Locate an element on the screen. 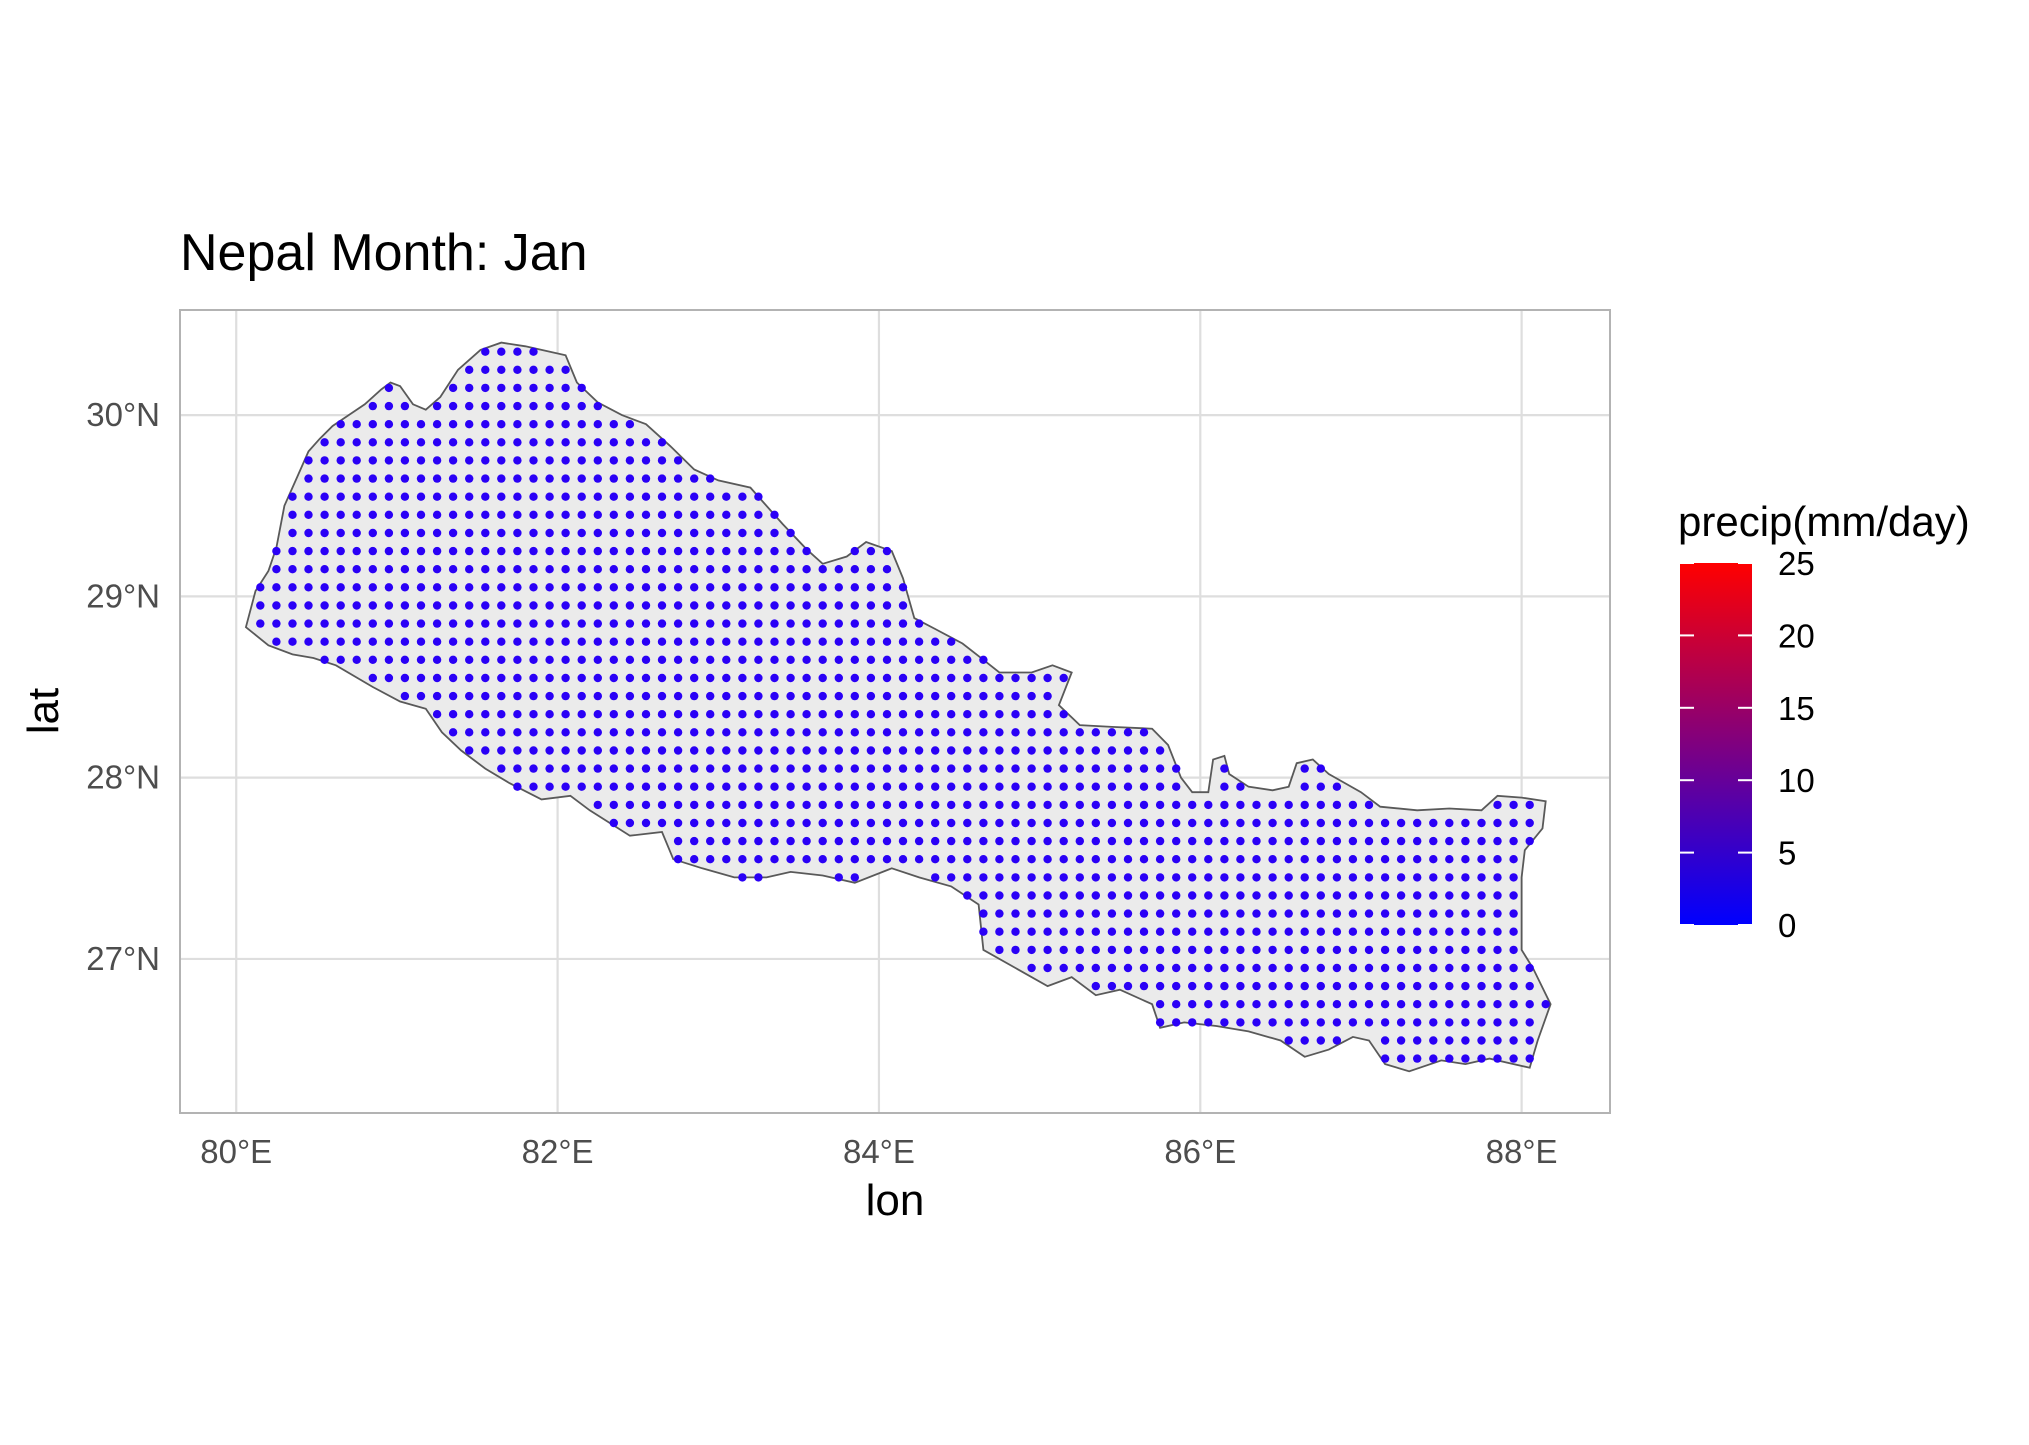  legend-tick-label: 10 is located at coordinates (1796, 780).